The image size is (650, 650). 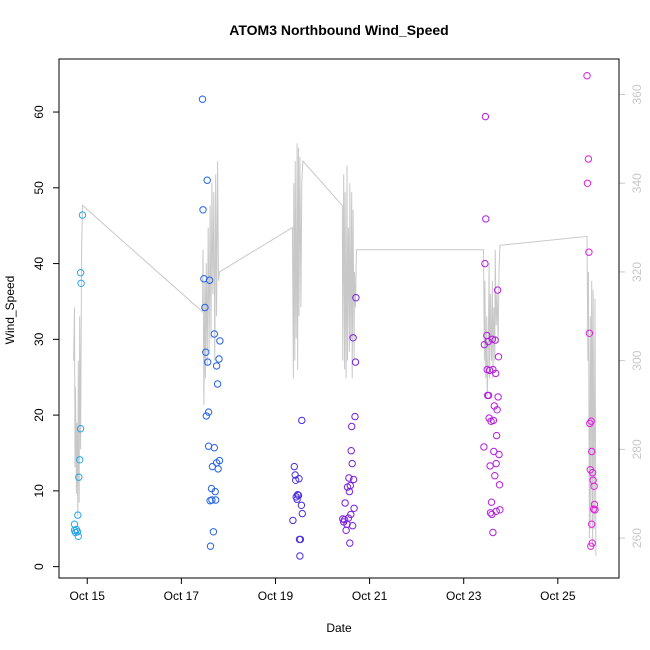 I want to click on y2-tick-label: 260, so click(x=637, y=538).